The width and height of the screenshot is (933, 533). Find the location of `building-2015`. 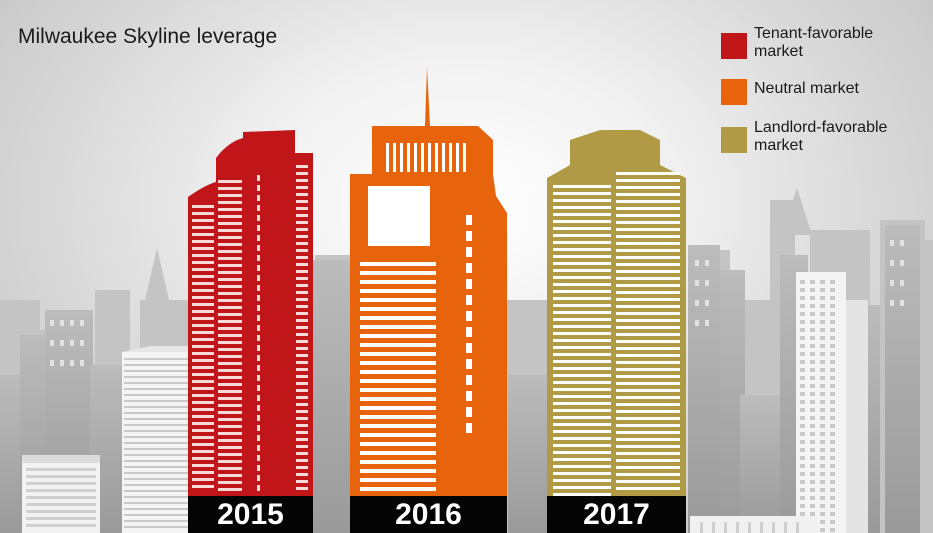

building-2015 is located at coordinates (250, 313).